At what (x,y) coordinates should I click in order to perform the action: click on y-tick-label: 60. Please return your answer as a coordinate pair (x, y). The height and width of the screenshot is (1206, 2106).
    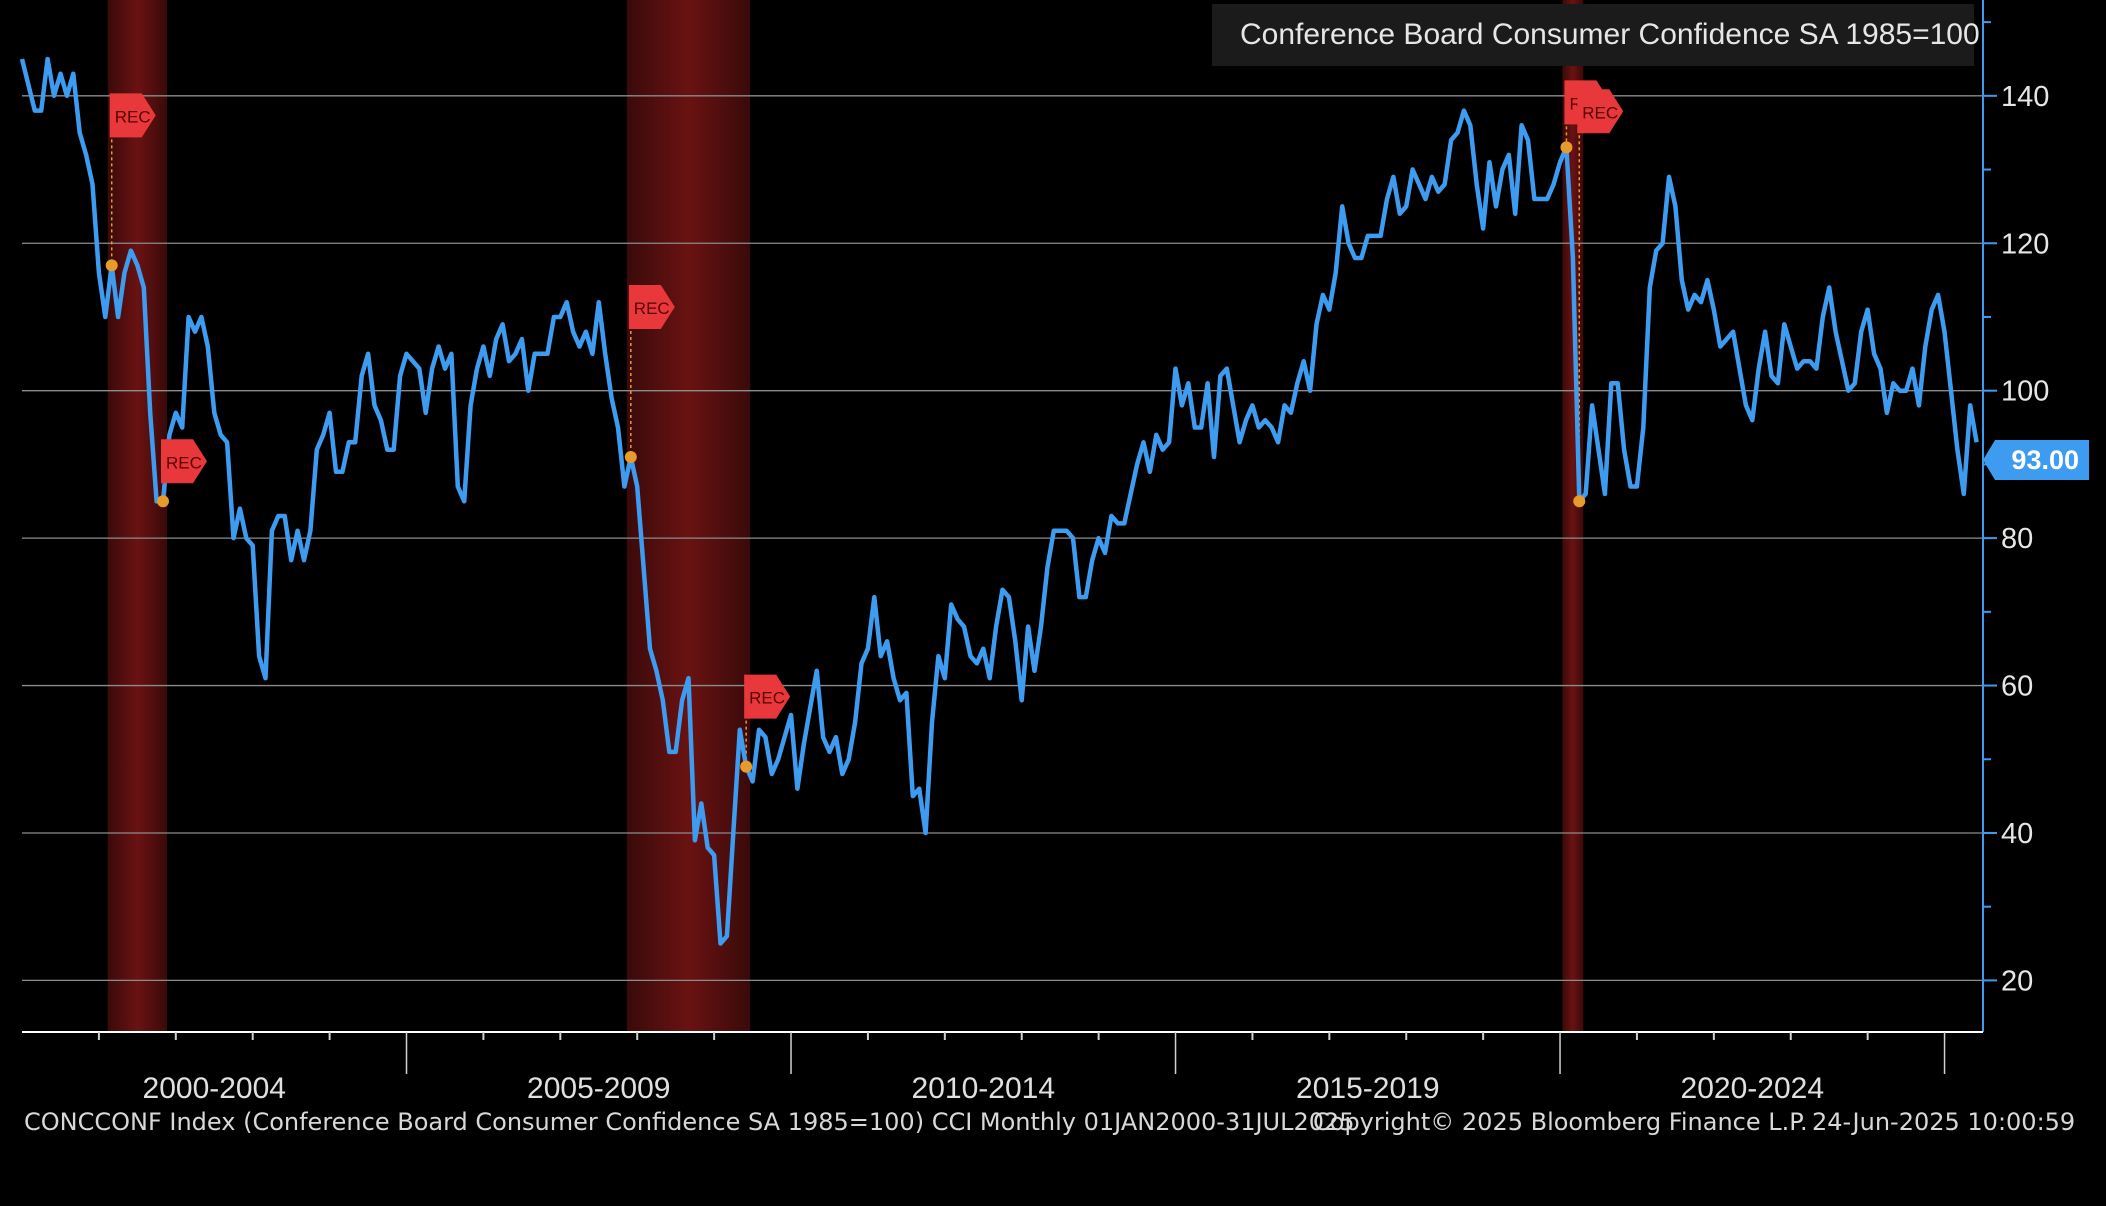
    Looking at the image, I should click on (2017, 687).